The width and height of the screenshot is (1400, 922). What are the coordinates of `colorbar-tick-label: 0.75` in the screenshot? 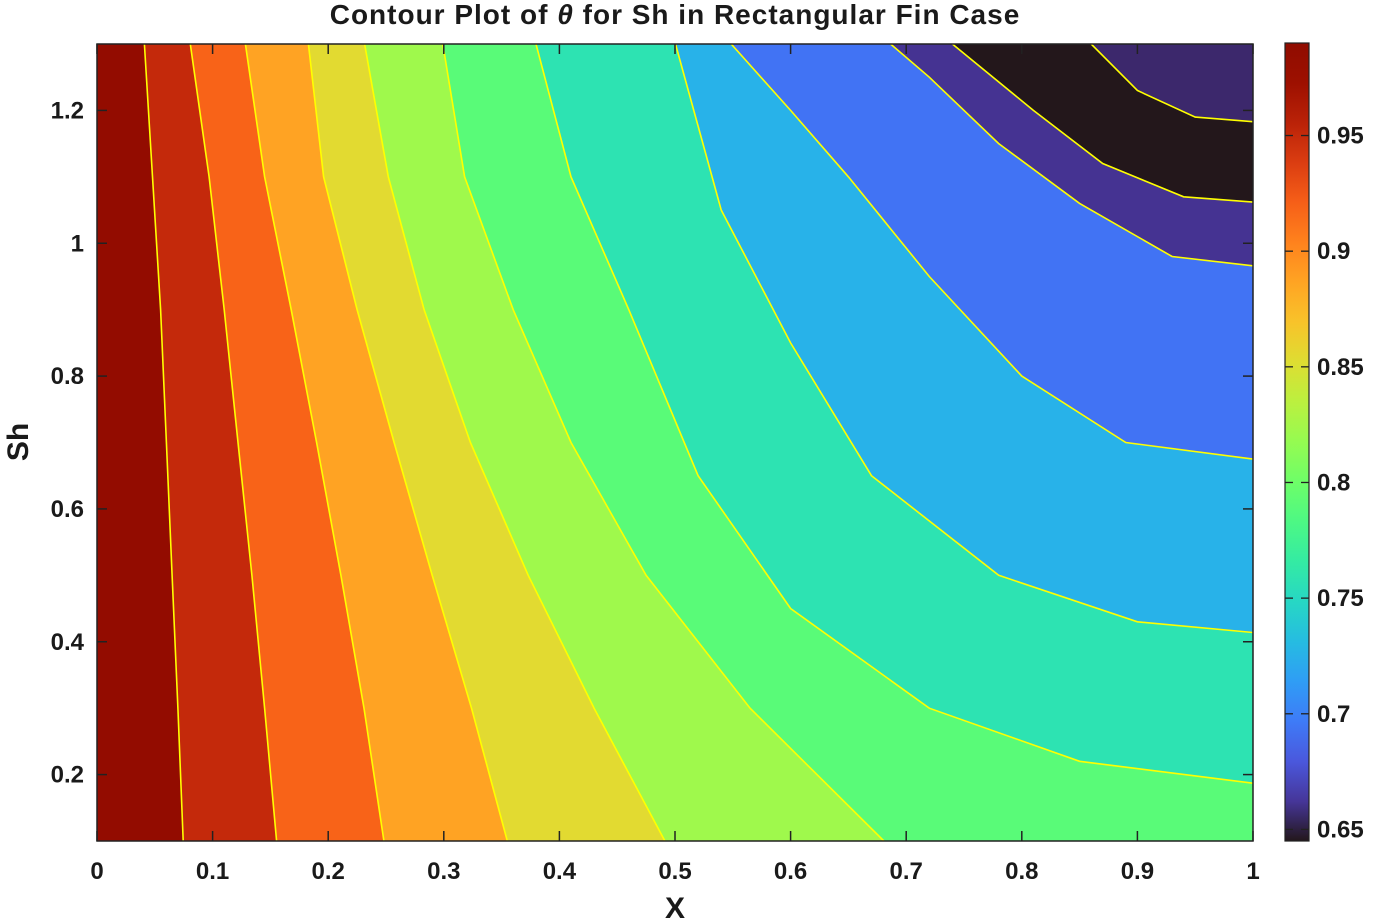 It's located at (1340, 598).